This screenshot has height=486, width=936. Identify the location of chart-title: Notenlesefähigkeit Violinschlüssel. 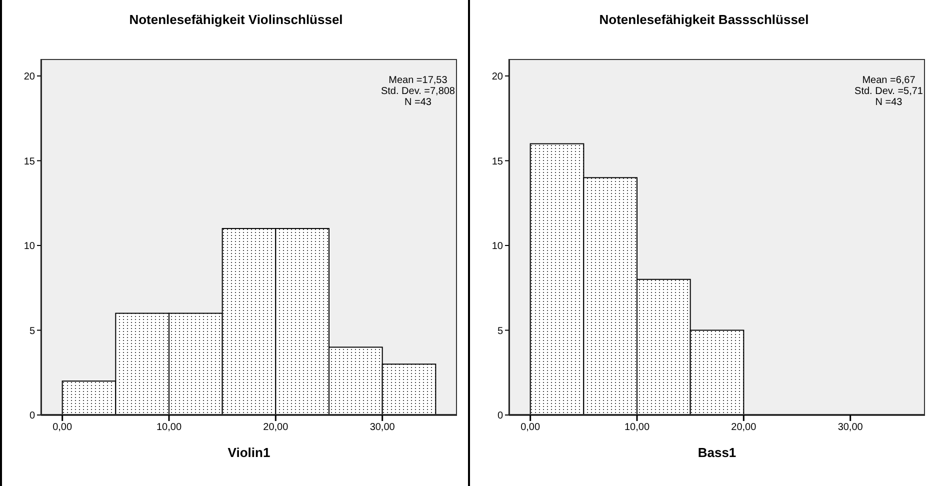
(236, 19).